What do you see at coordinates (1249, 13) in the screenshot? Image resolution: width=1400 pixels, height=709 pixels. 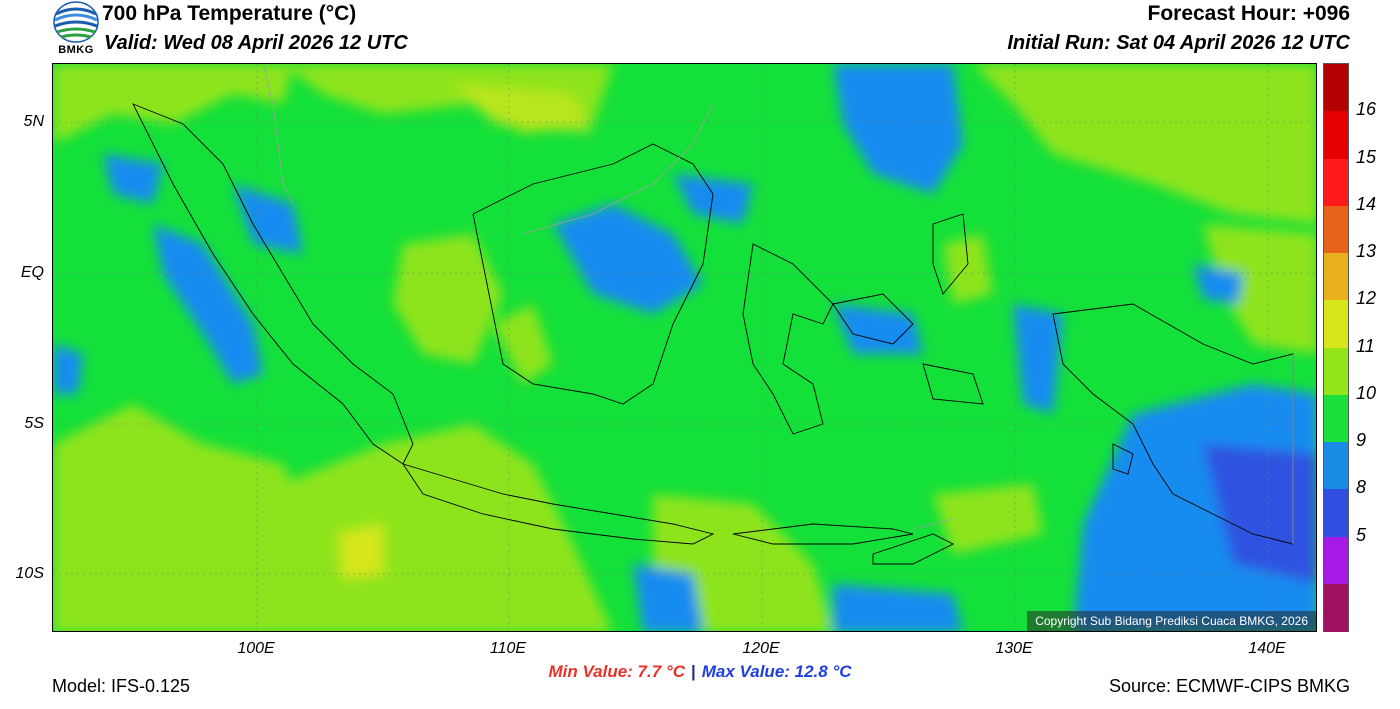 I see `forecast-hour: Forecast Hour: +096` at bounding box center [1249, 13].